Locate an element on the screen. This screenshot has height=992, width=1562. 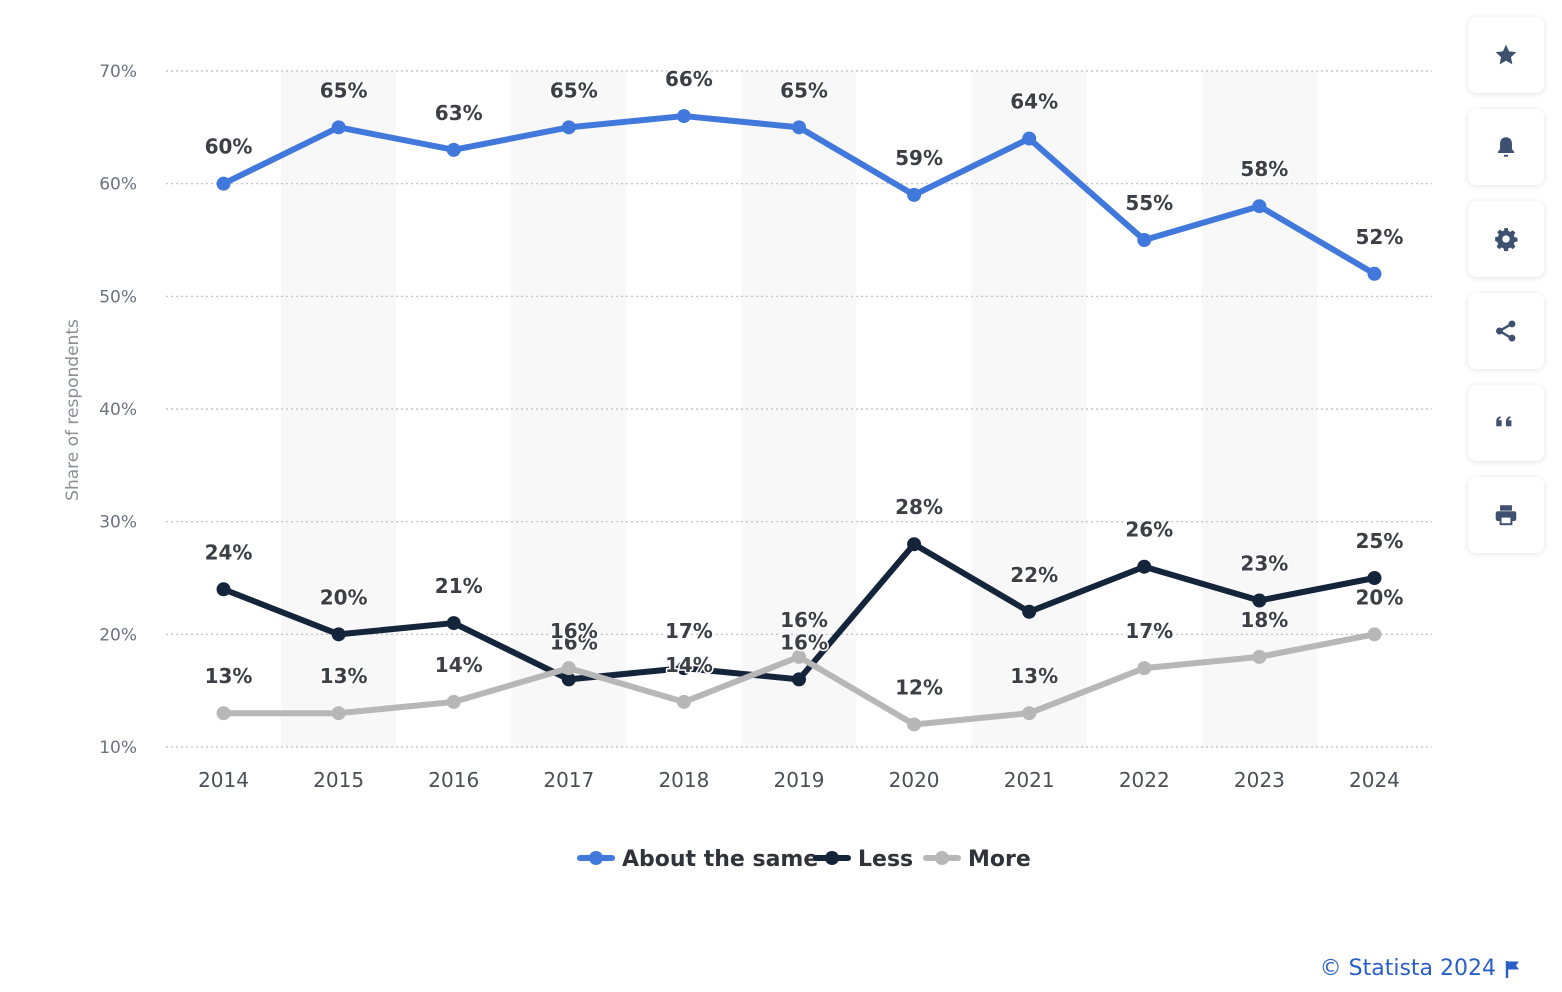
legend-item: About the same is located at coordinates (697, 859).